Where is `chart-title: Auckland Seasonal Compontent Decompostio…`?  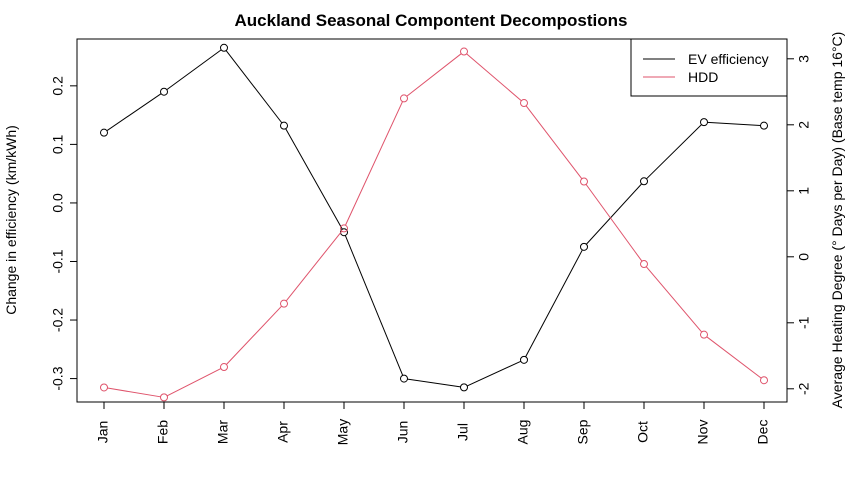 chart-title: Auckland Seasonal Compontent Decompostio… is located at coordinates (431, 20).